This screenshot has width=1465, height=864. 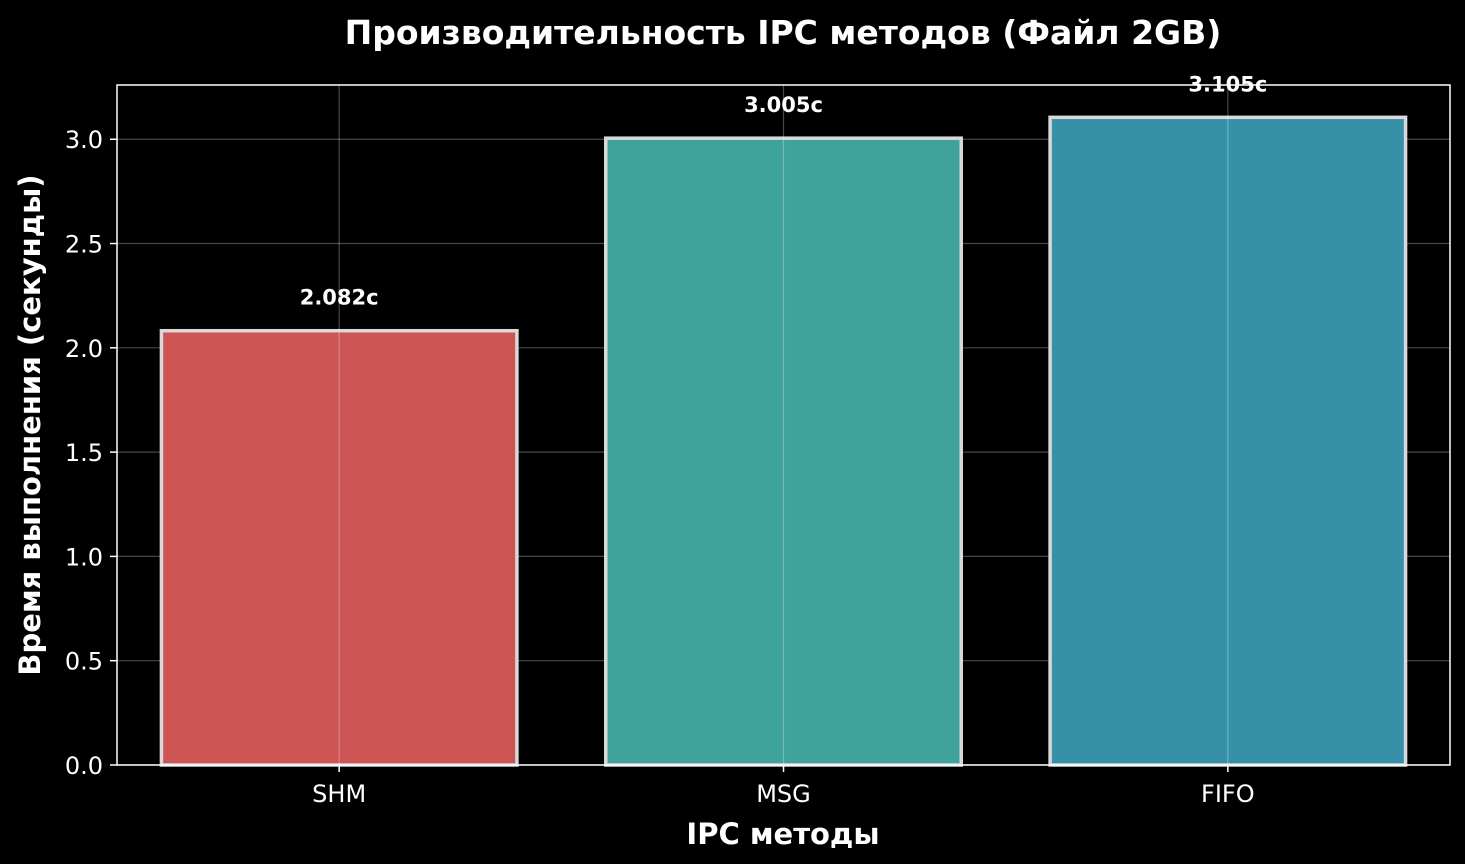 I want to click on y-axis-label: Время выполнения (секунды), so click(x=30, y=424).